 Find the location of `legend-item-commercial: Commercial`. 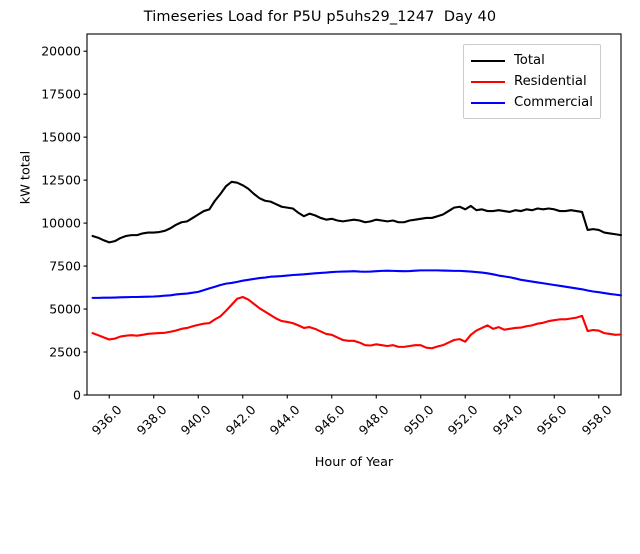

legend-item-commercial: Commercial is located at coordinates (532, 102).